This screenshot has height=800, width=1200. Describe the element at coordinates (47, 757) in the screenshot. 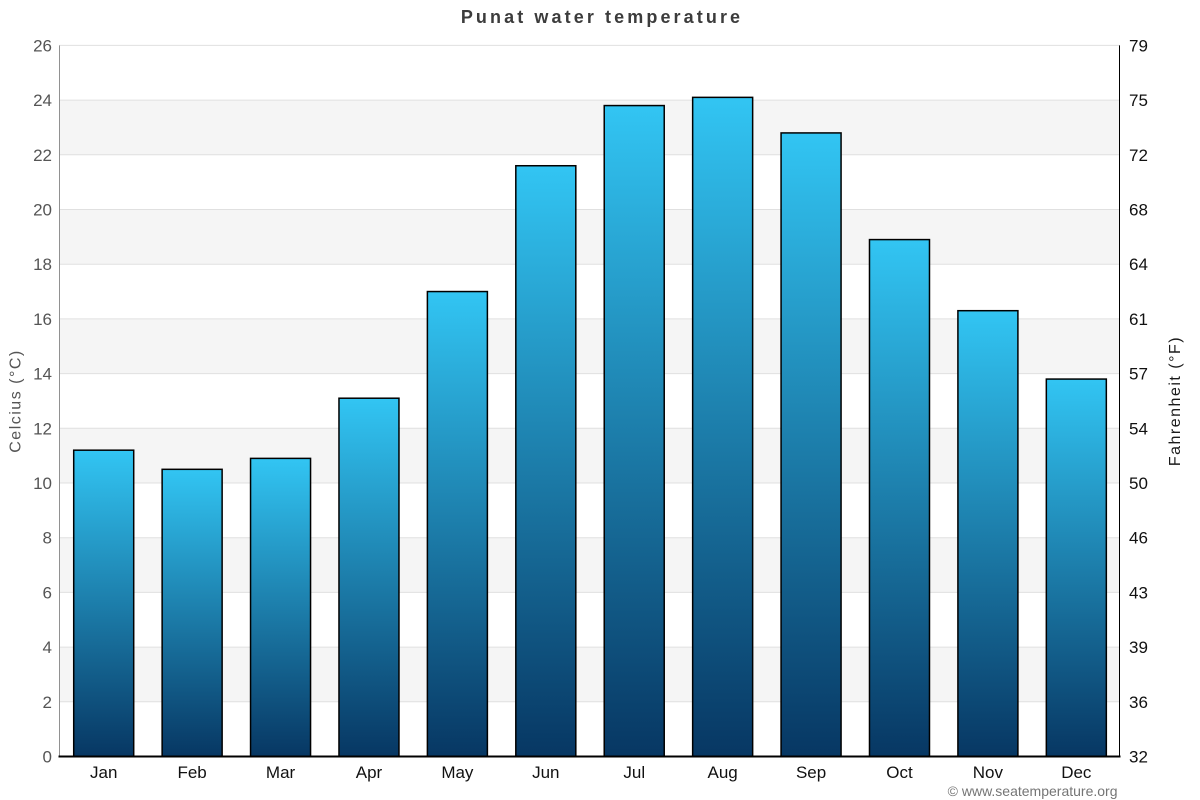

I see `svg-text: 0` at that location.